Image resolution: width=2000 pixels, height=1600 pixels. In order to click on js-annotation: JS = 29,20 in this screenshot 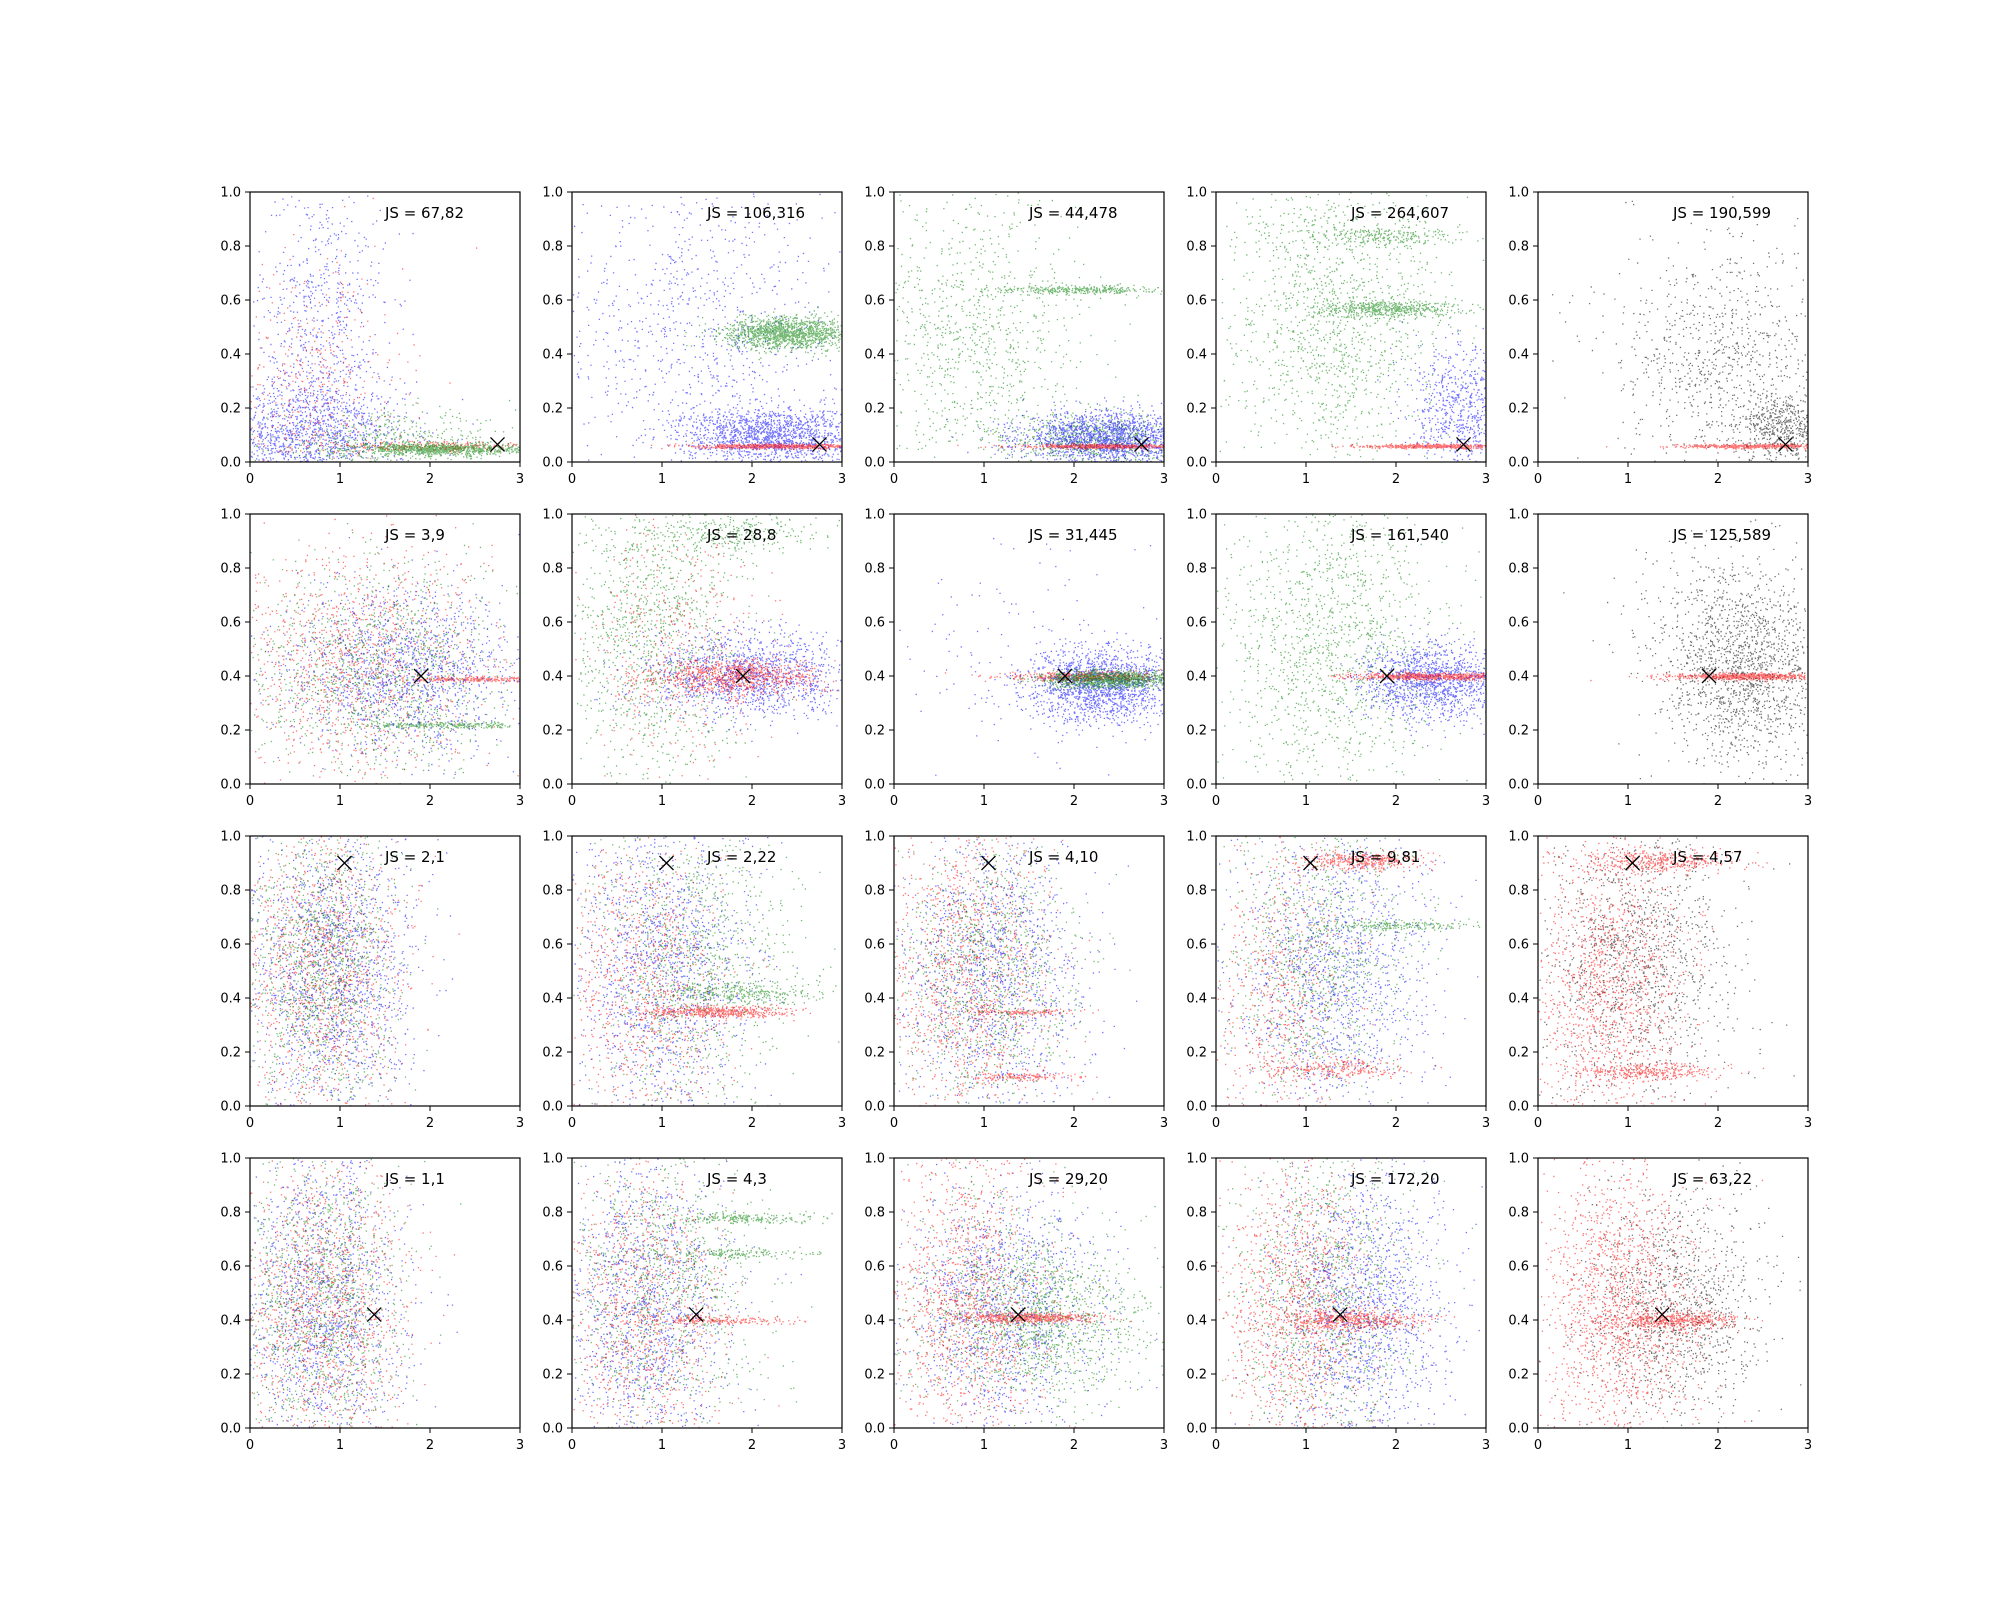, I will do `click(1068, 1179)`.